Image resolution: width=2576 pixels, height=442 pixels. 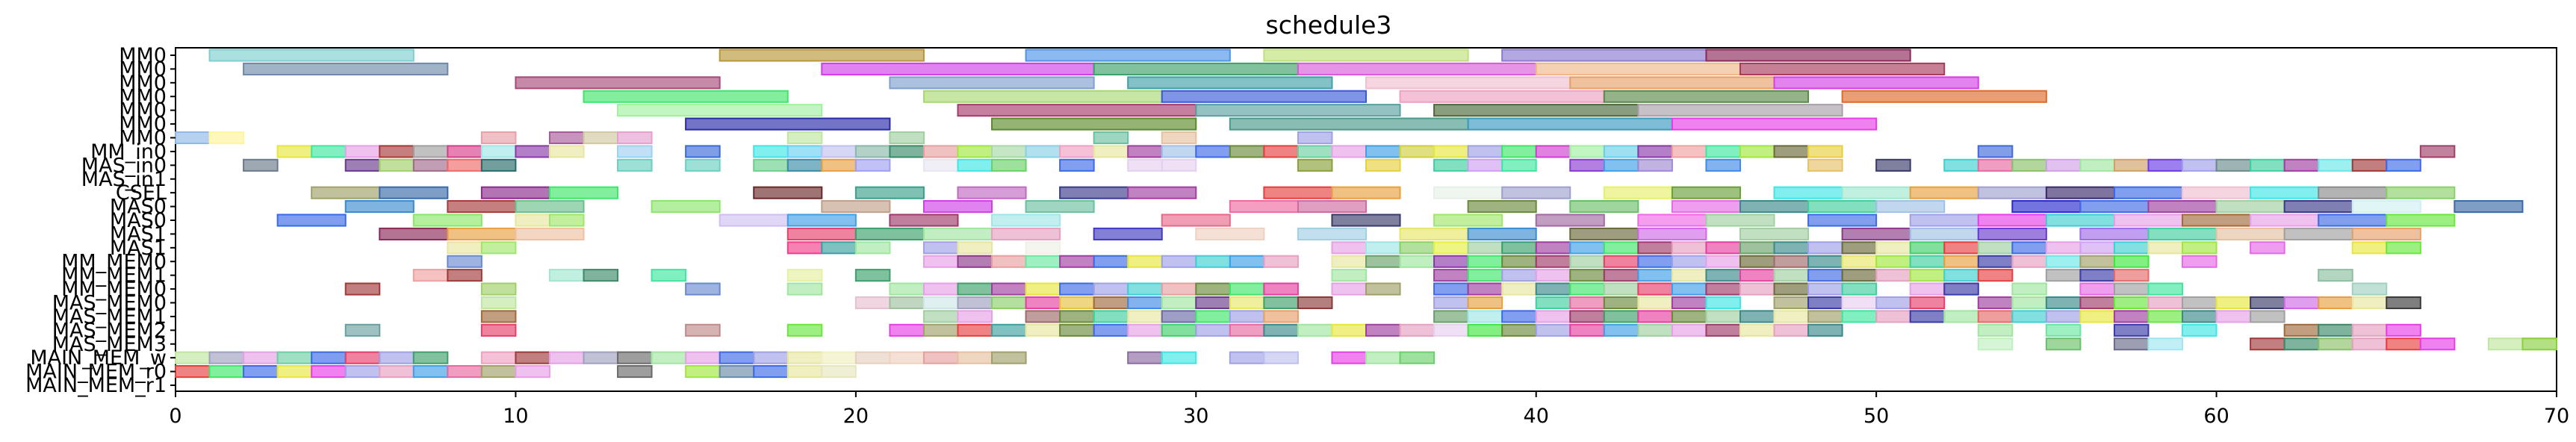 What do you see at coordinates (143, 138) in the screenshot?
I see `y-tick-label: MM0` at bounding box center [143, 138].